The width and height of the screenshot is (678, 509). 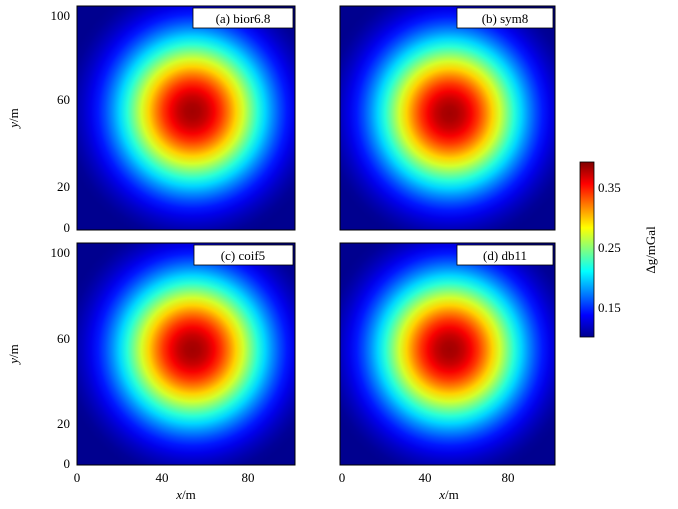 I want to click on x-axis-right: 0 40 80, so click(x=427, y=477).